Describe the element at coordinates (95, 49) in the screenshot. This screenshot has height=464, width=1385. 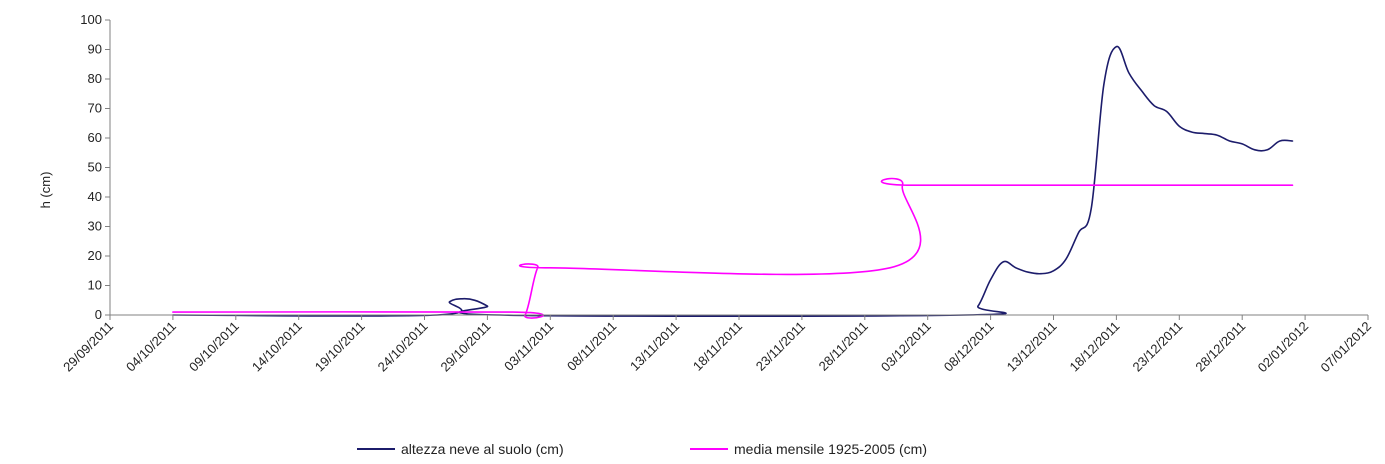
I see `y-tick-label: 90` at that location.